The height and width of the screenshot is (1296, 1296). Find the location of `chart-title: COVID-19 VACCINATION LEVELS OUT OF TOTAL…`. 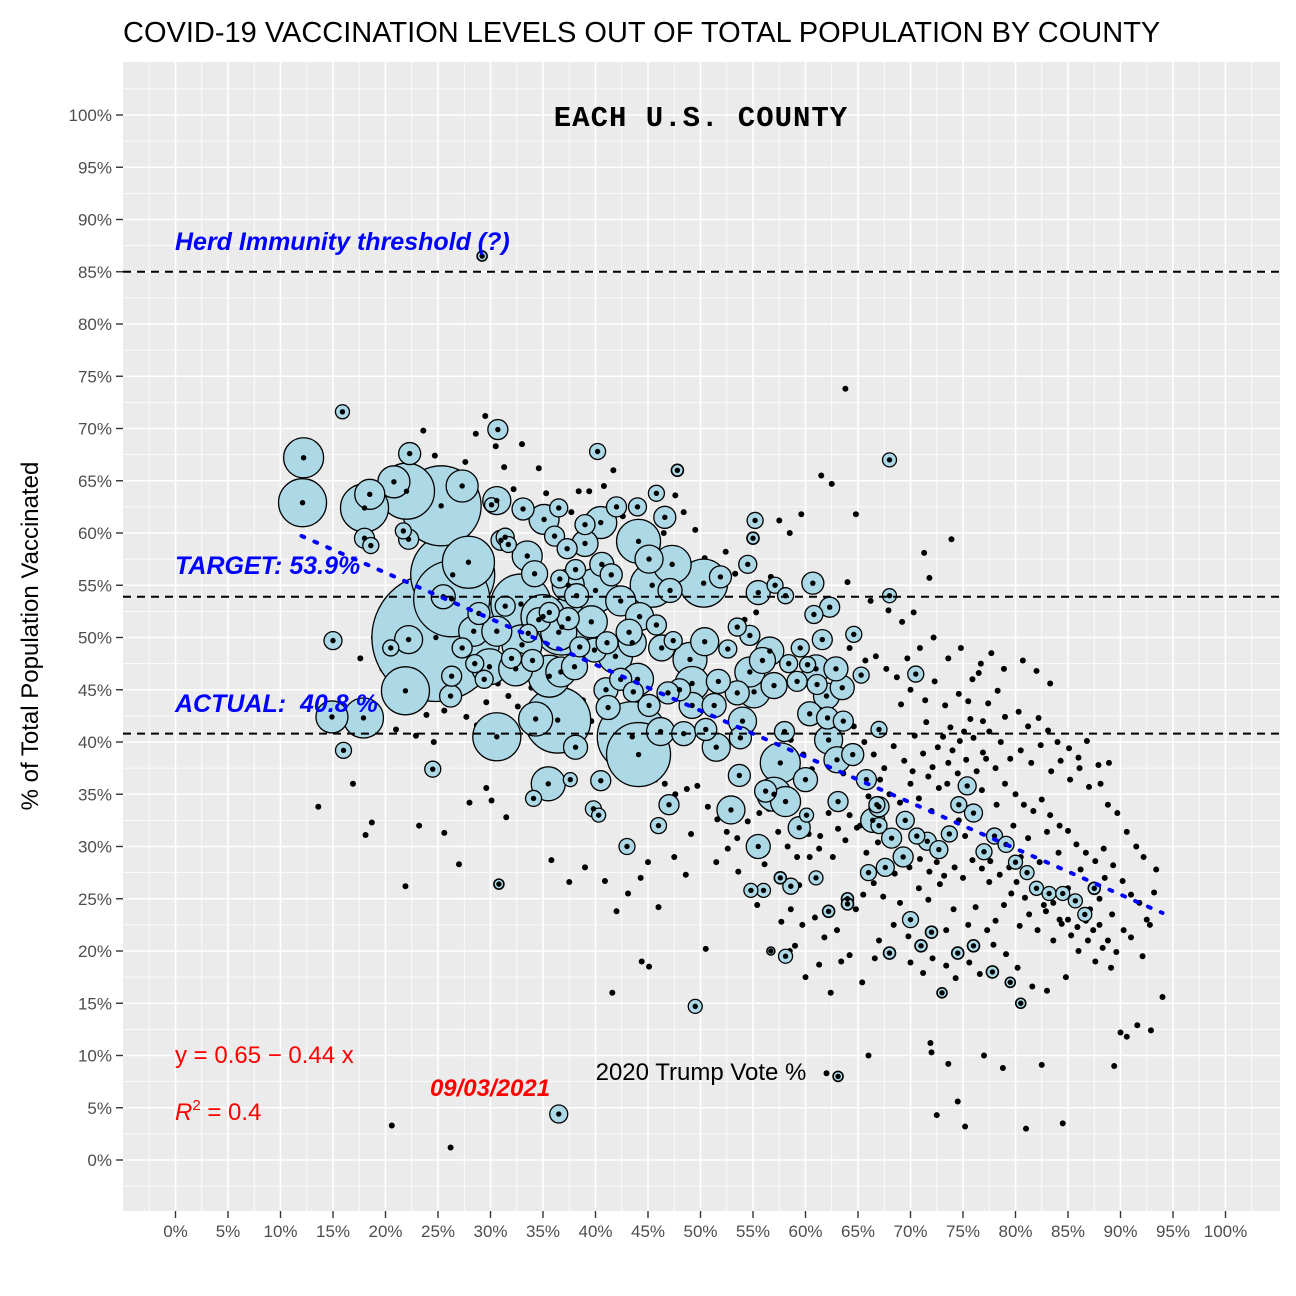

chart-title: COVID-19 VACCINATION LEVELS OUT OF TOTAL… is located at coordinates (641, 33).